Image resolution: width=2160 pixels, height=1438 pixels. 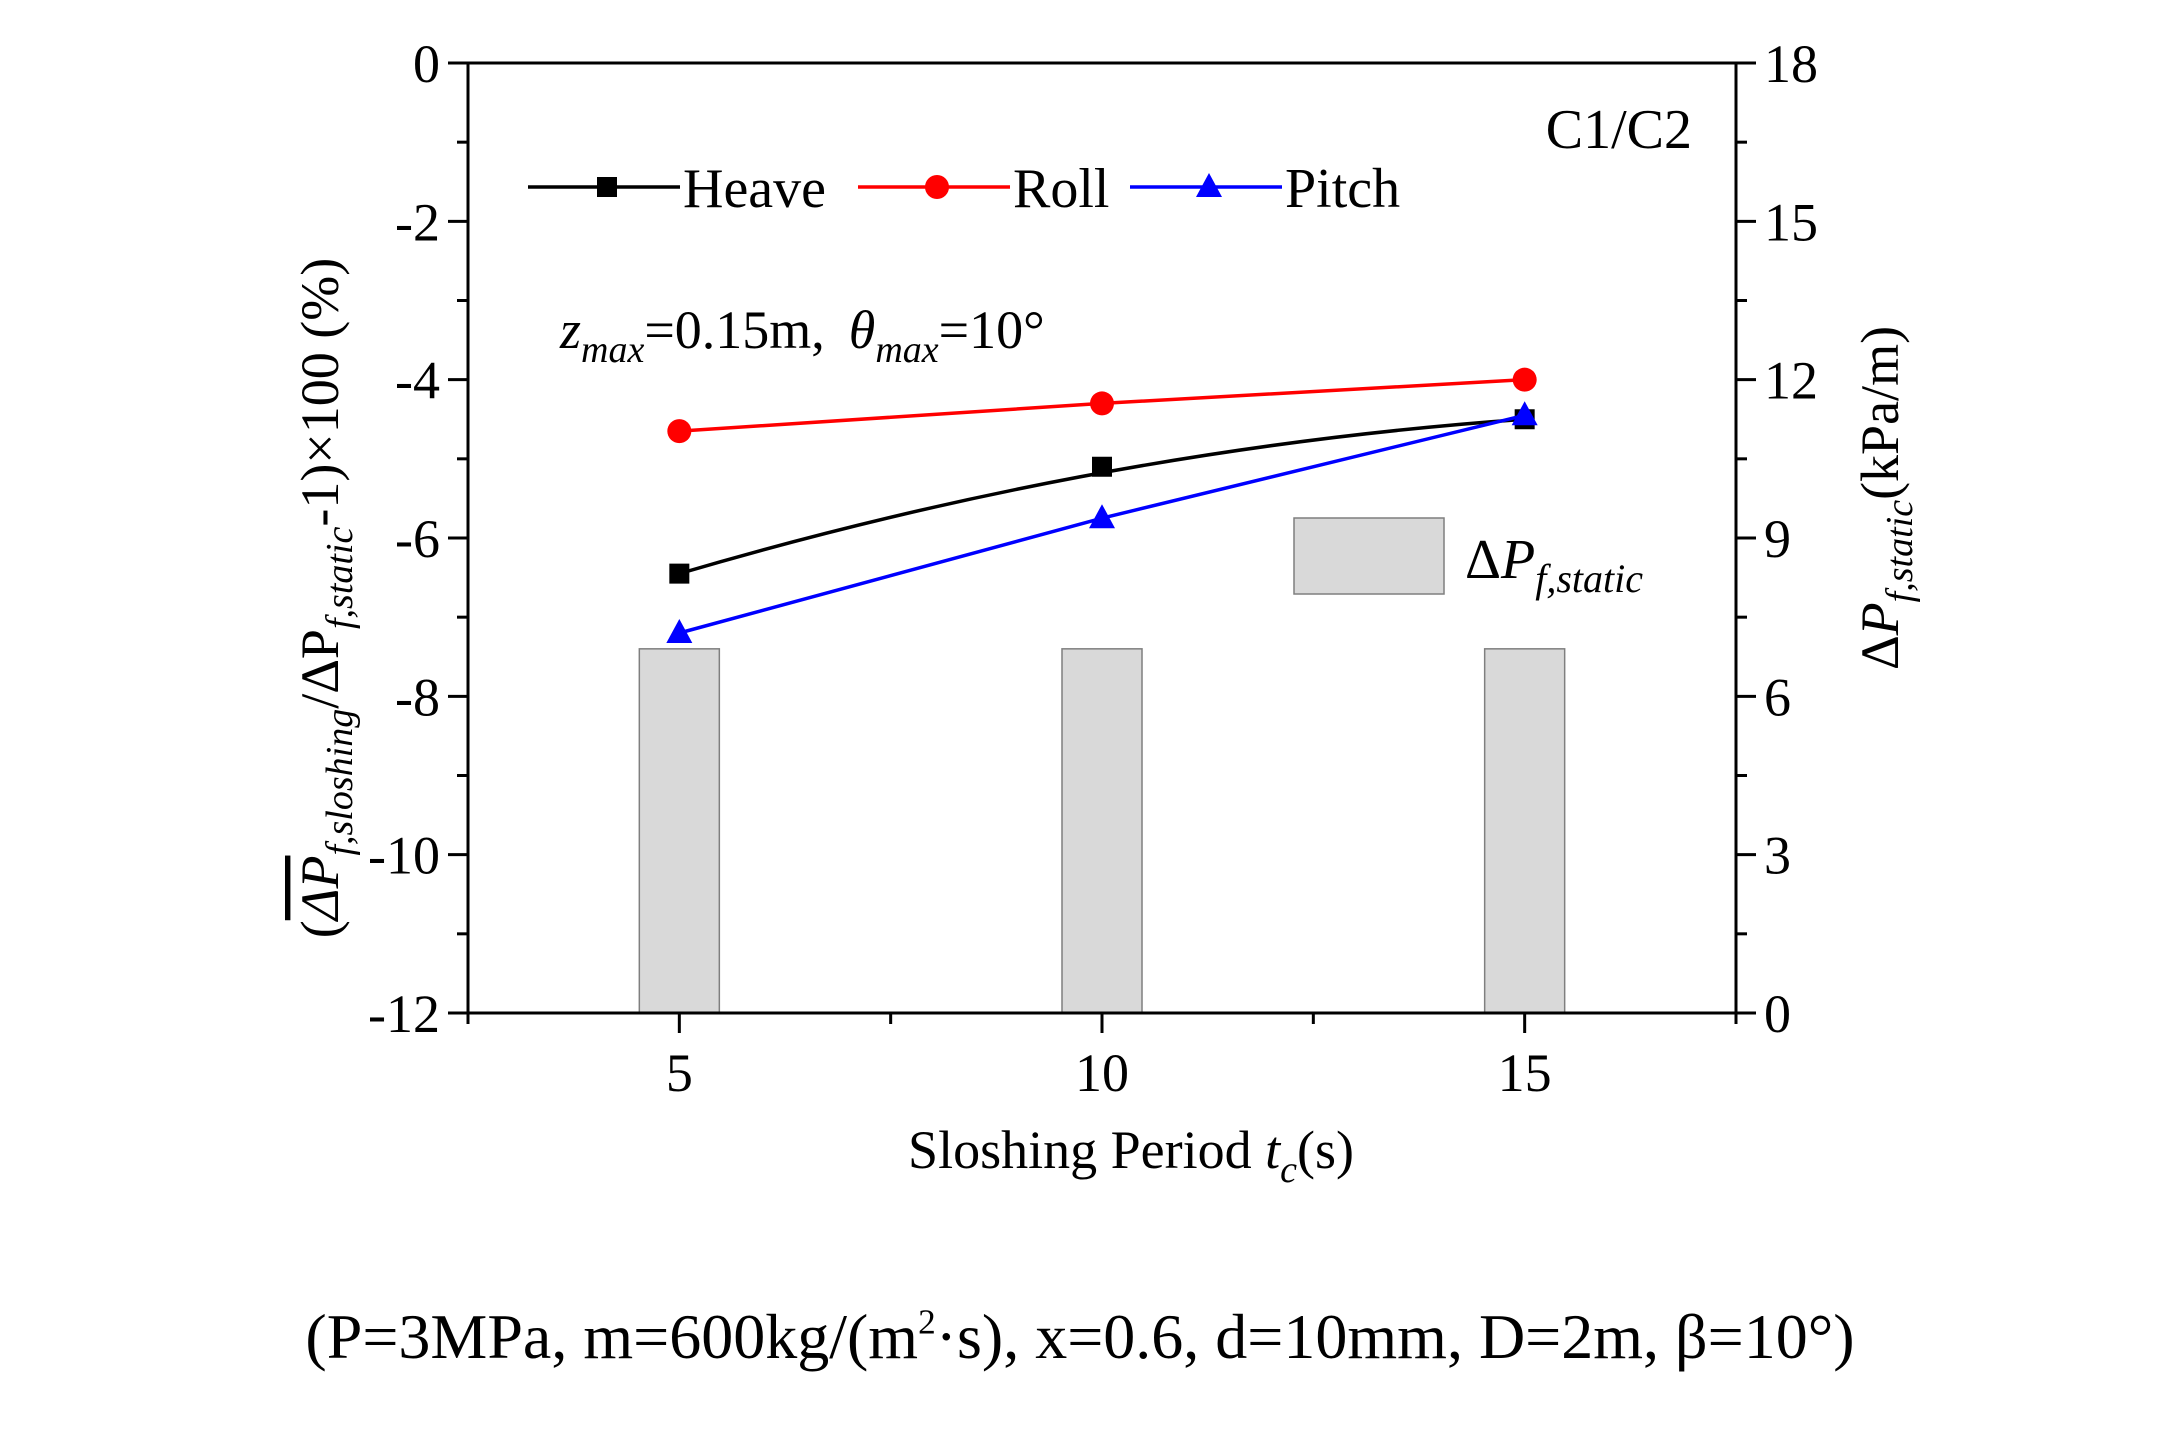 I want to click on x-axis-title: Sloshing Period tc(s), so click(x=1131, y=1155).